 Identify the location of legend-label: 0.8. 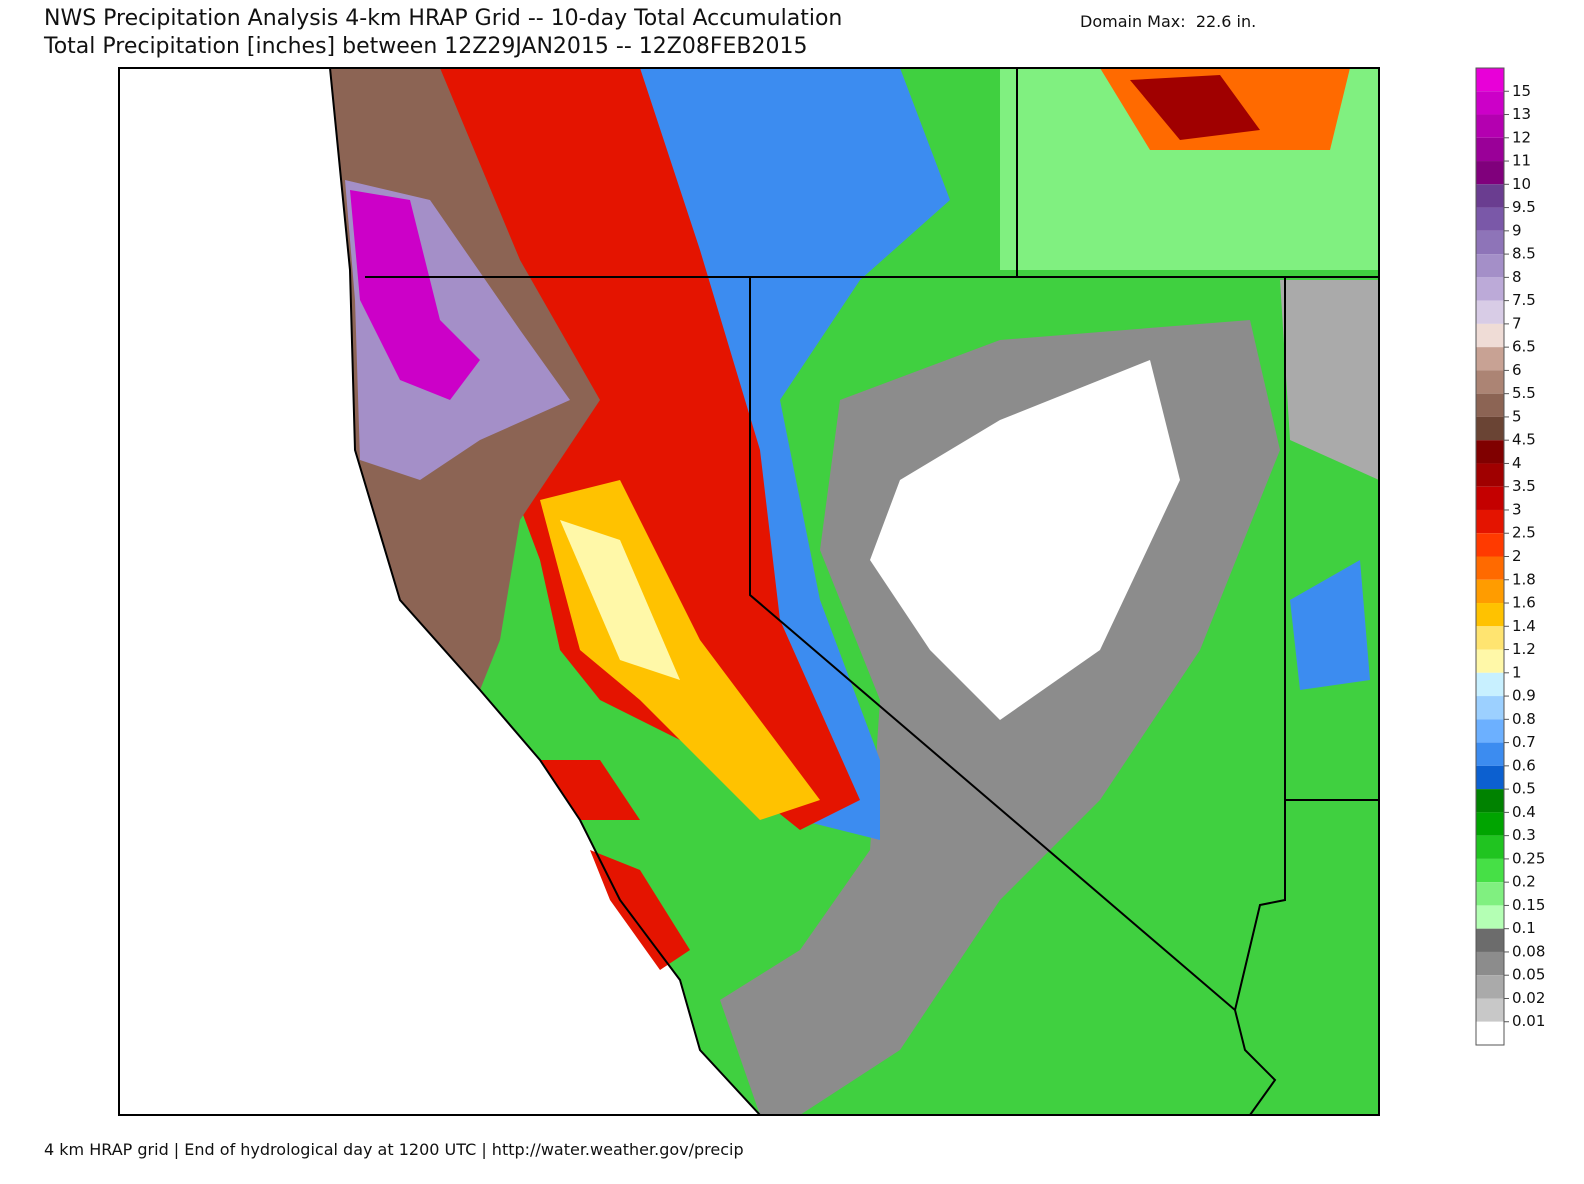
(1524, 719).